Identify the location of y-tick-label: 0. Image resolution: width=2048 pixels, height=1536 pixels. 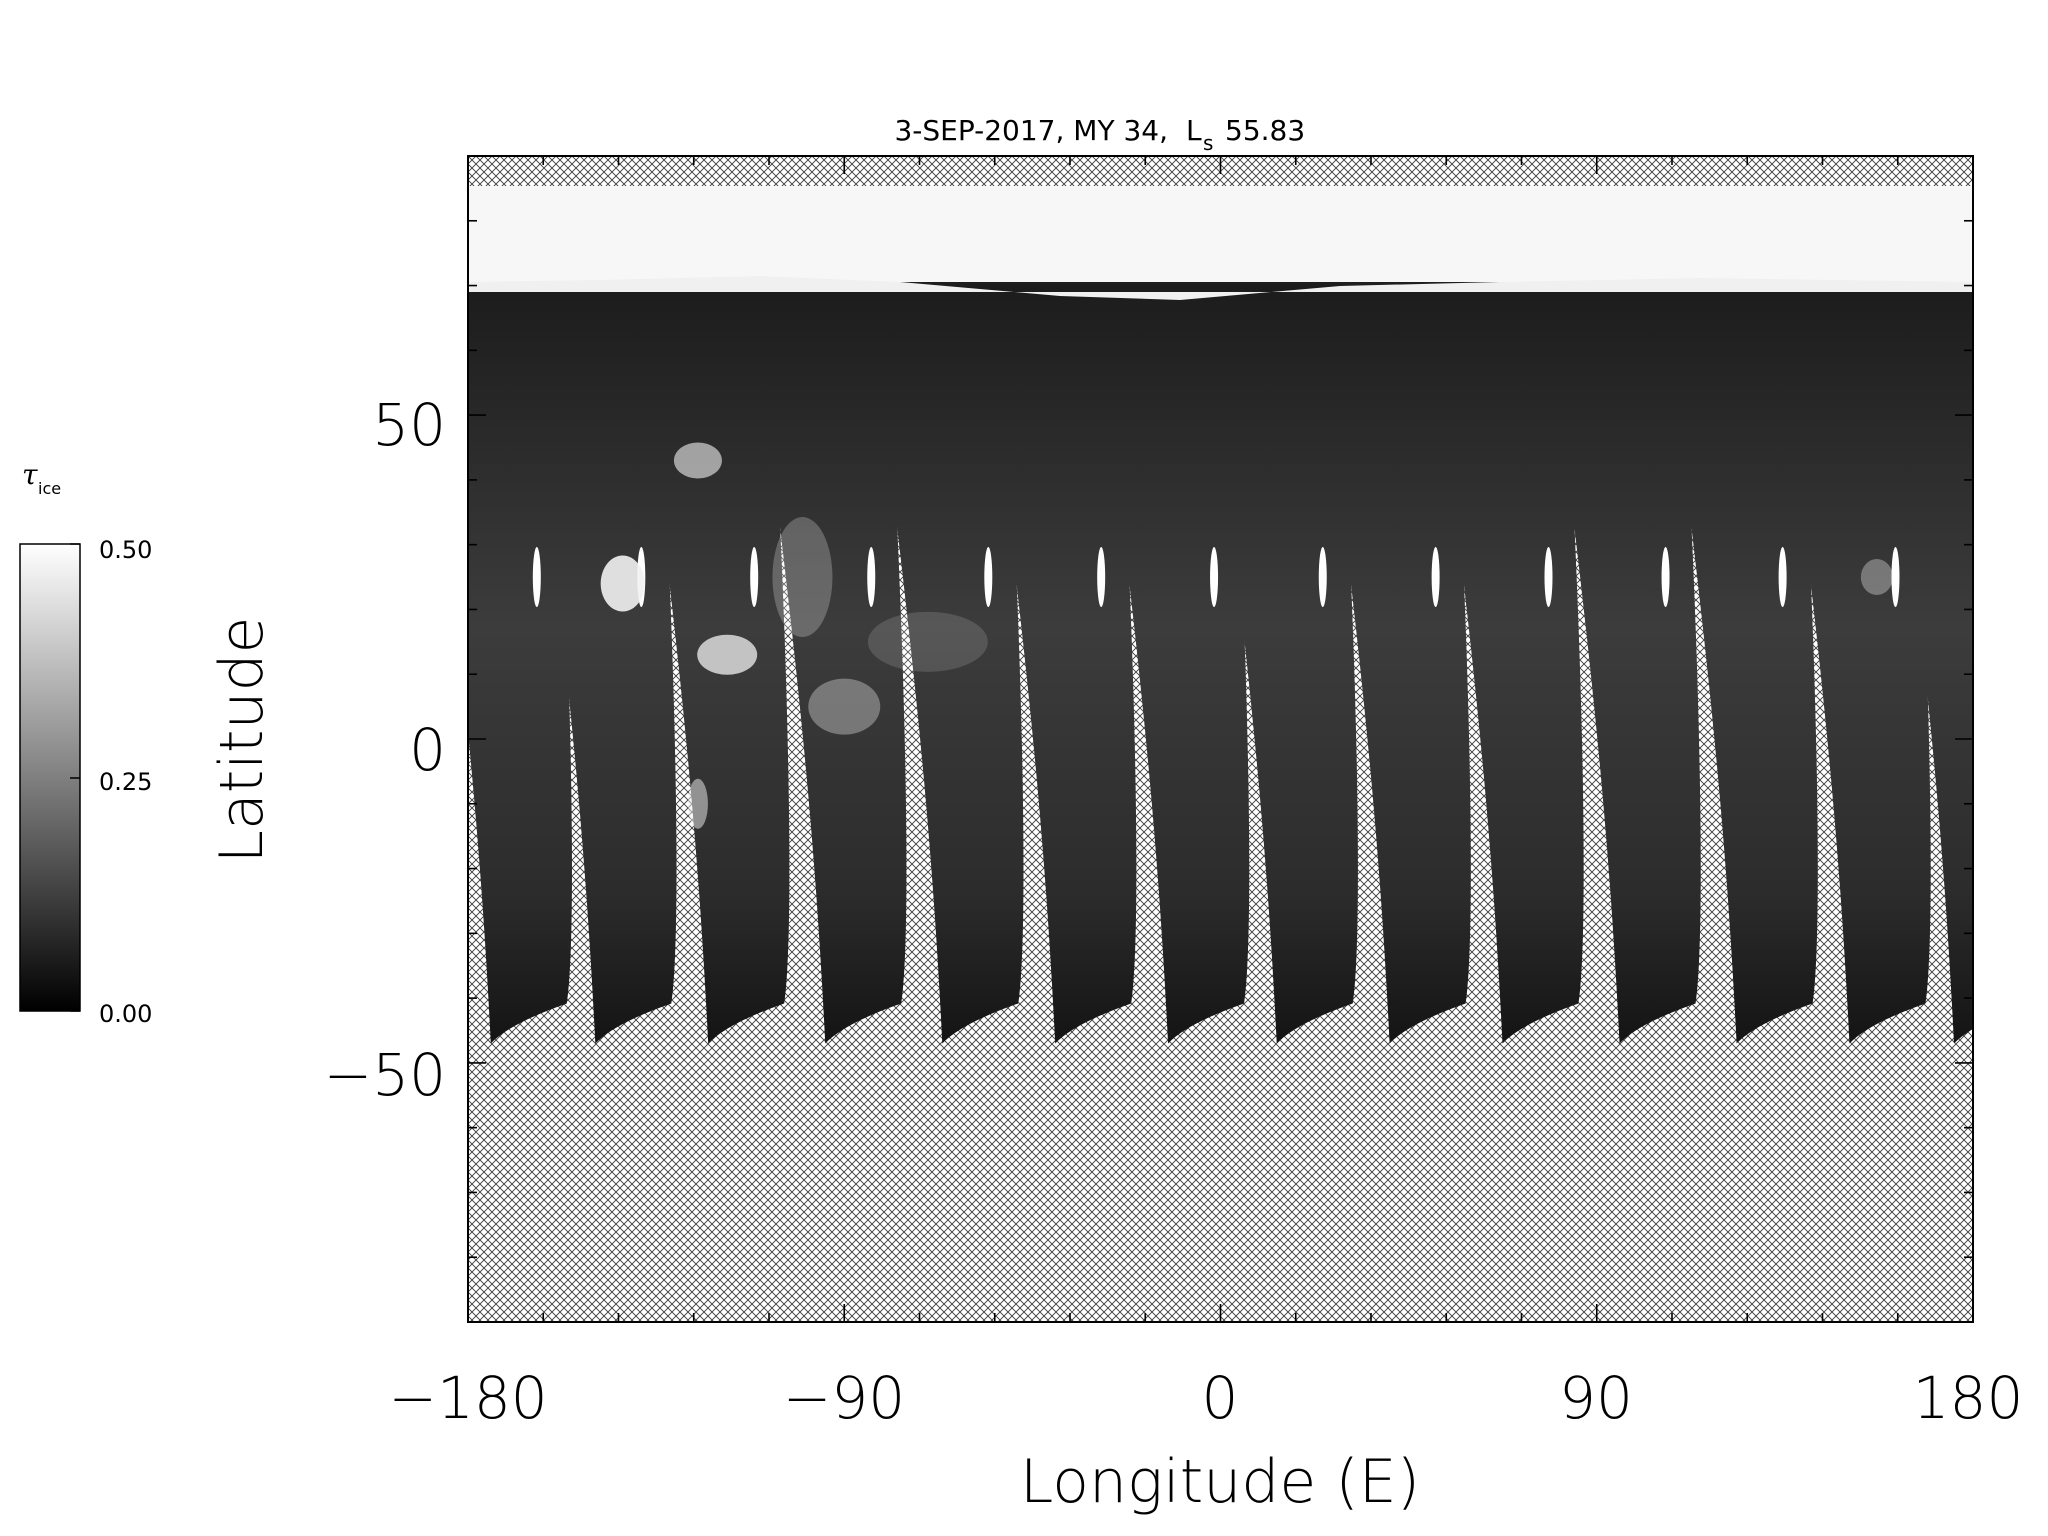
(427, 750).